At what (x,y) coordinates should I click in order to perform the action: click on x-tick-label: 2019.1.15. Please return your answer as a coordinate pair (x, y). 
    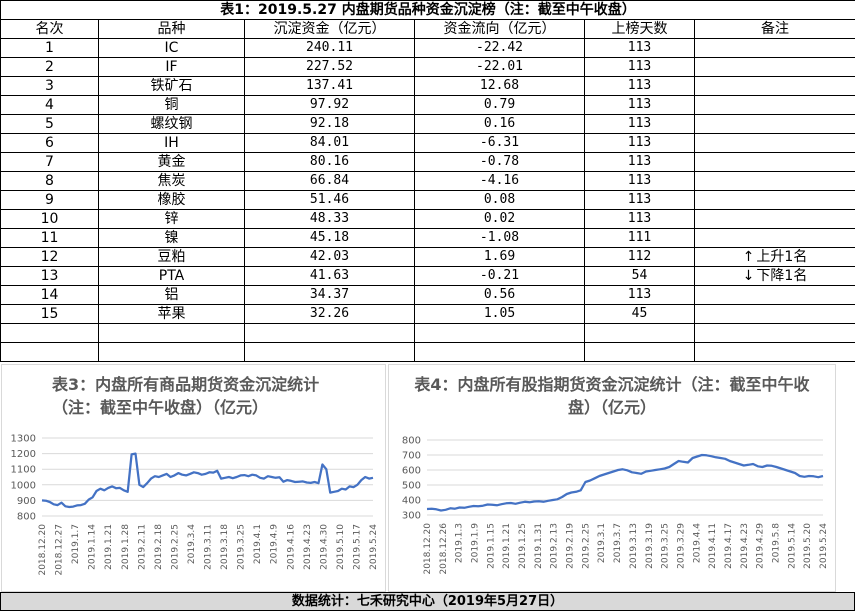
    Looking at the image, I should click on (491, 546).